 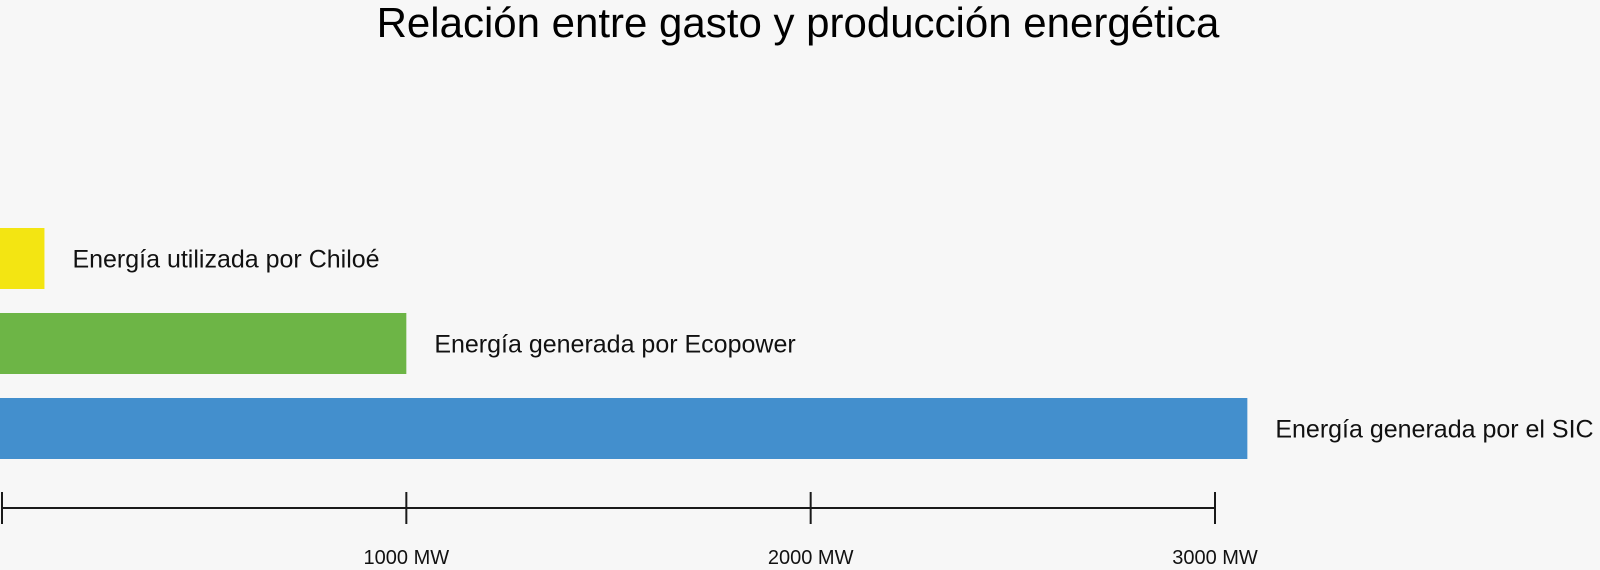 What do you see at coordinates (225, 260) in the screenshot?
I see `bar-label-energia-utilizada-por-chiloe: Energía utilizada por Chiloé` at bounding box center [225, 260].